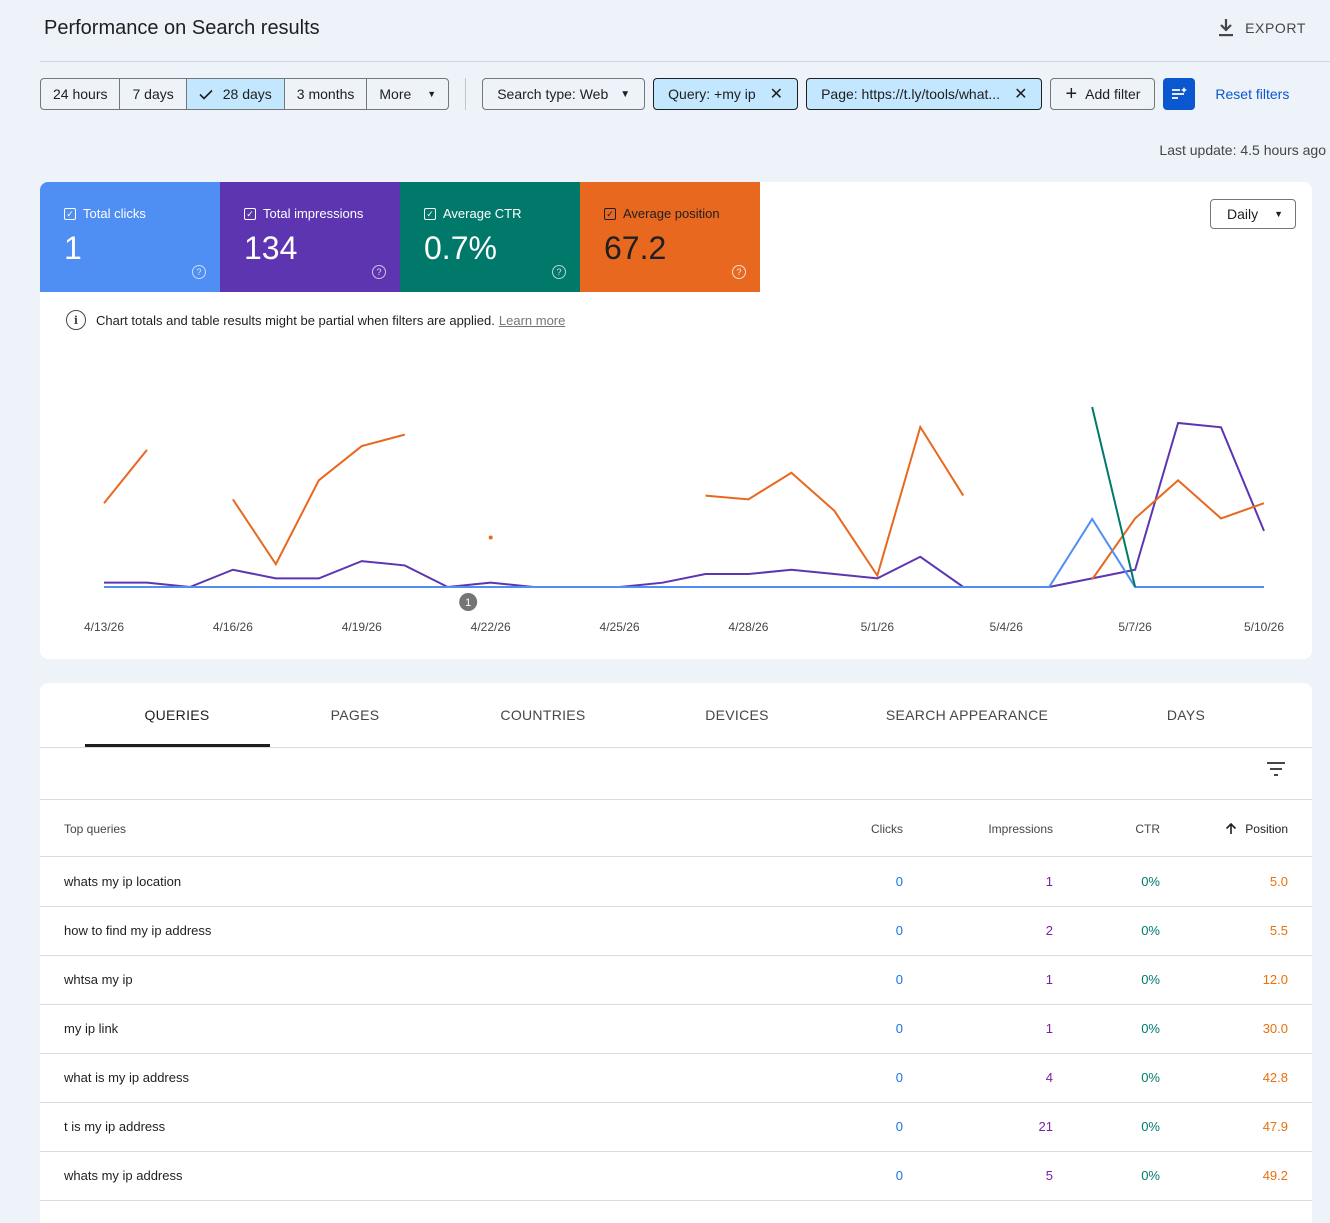  What do you see at coordinates (123, 1175) in the screenshot?
I see `query-cell: whats my ip address` at bounding box center [123, 1175].